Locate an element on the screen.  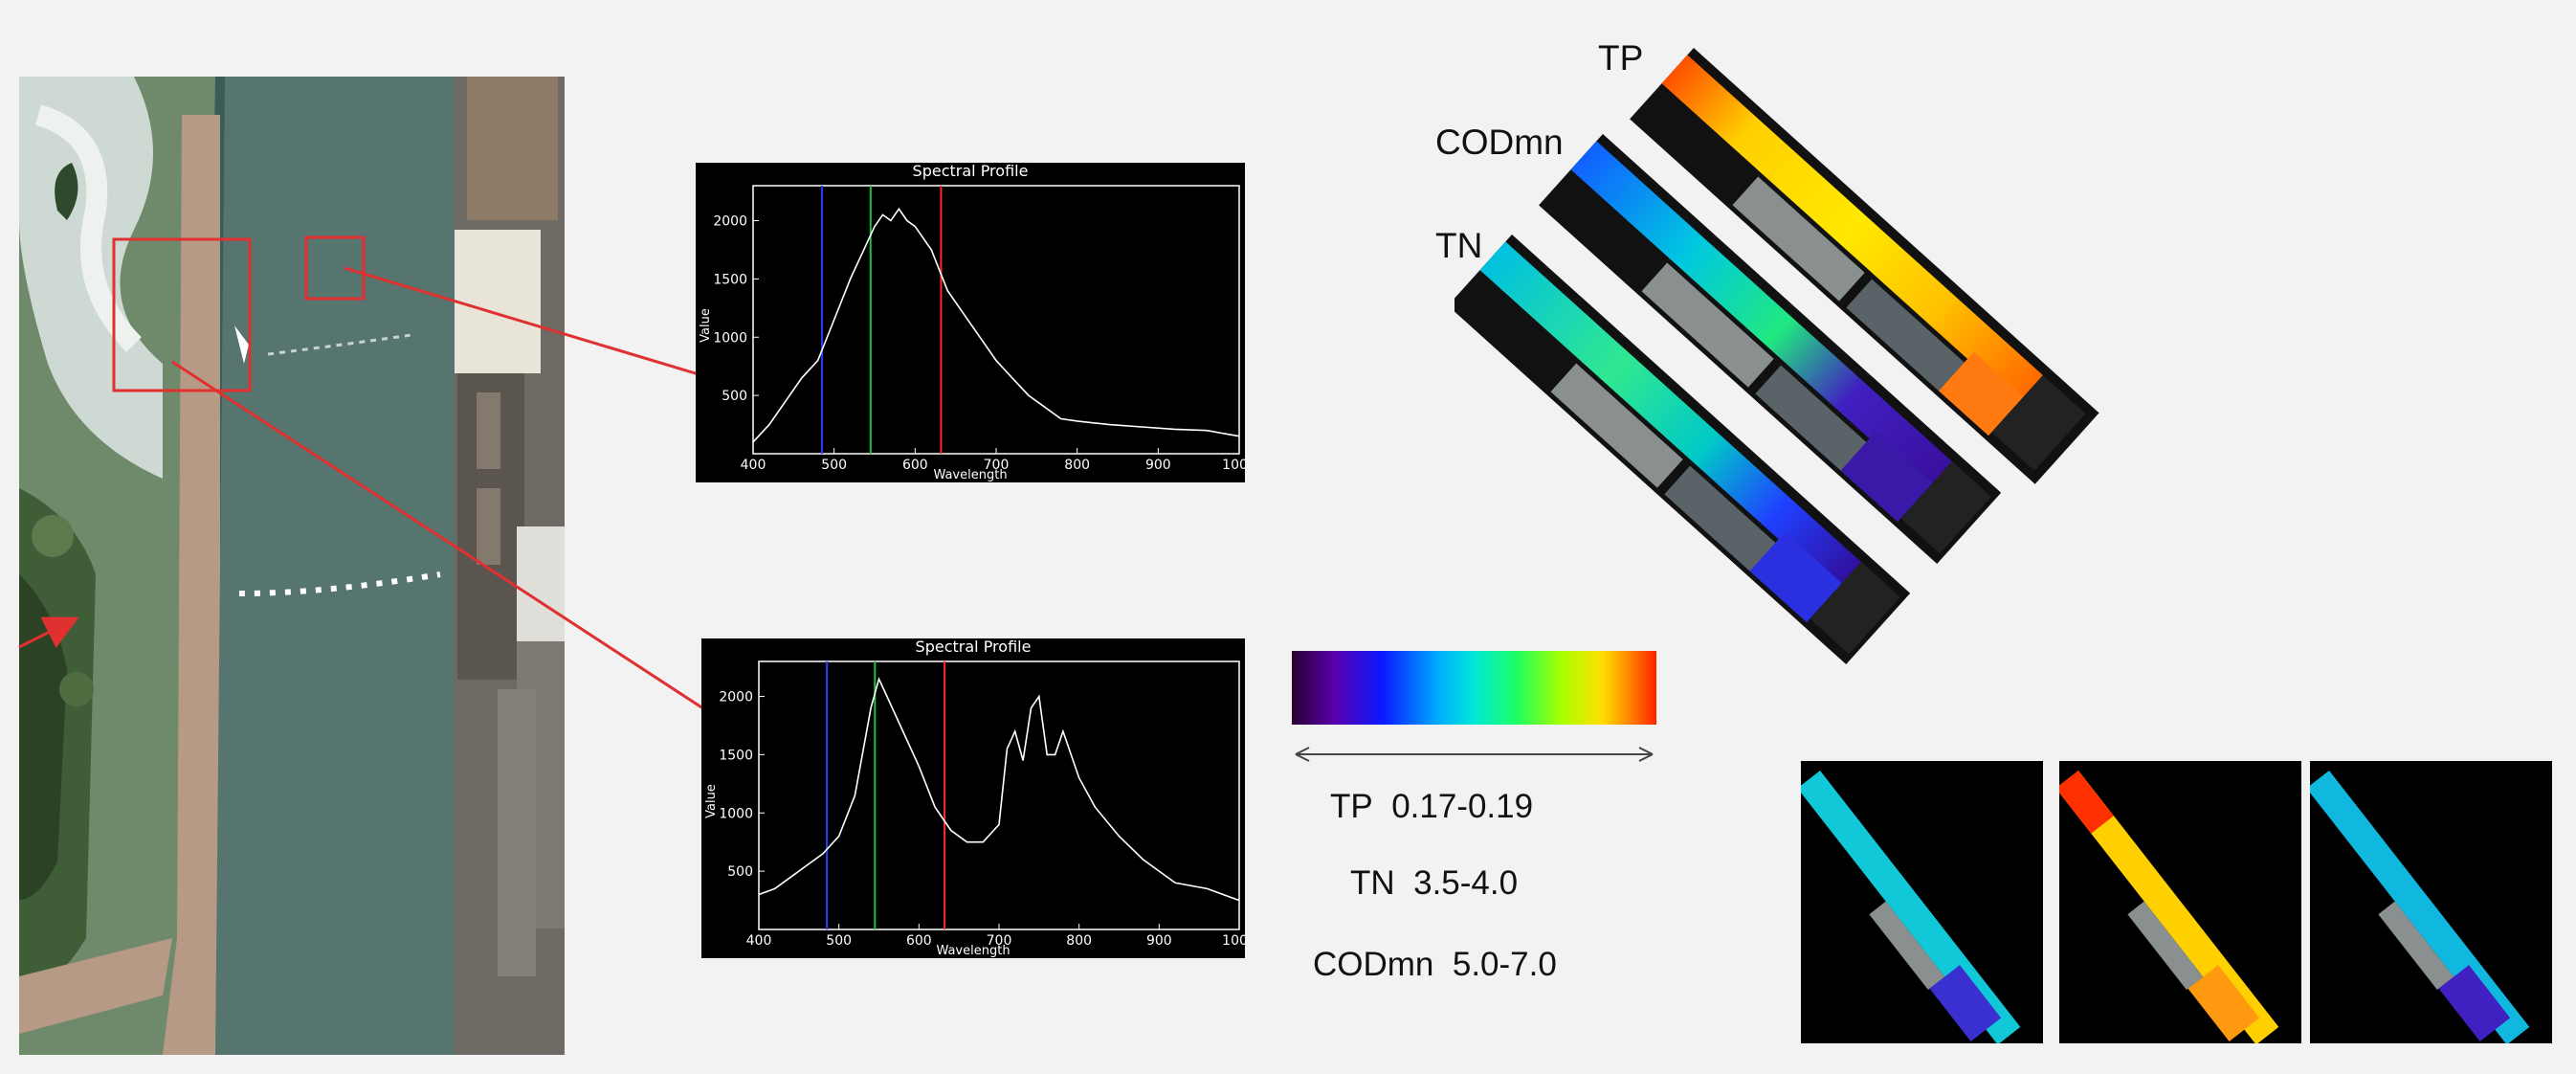
arrow-left-edge is located at coordinates (48, 632).